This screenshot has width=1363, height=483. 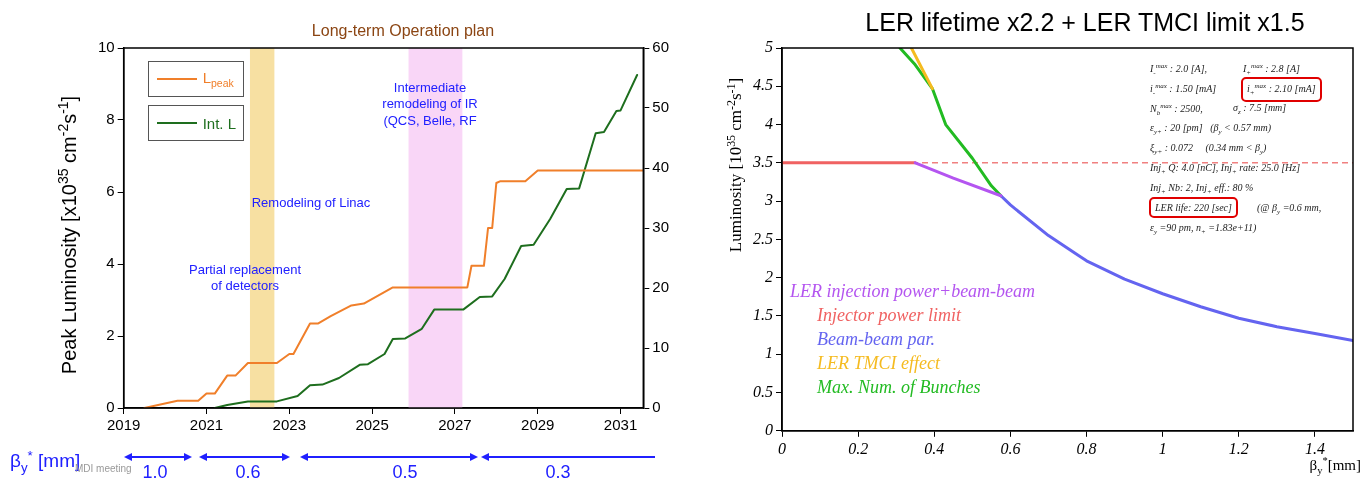 I want to click on x-tick-label: 0, so click(x=782, y=448).